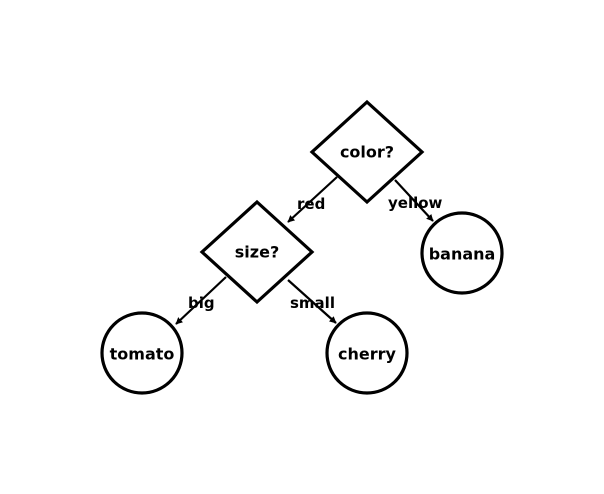  What do you see at coordinates (201, 303) in the screenshot?
I see `edge-label-big: big` at bounding box center [201, 303].